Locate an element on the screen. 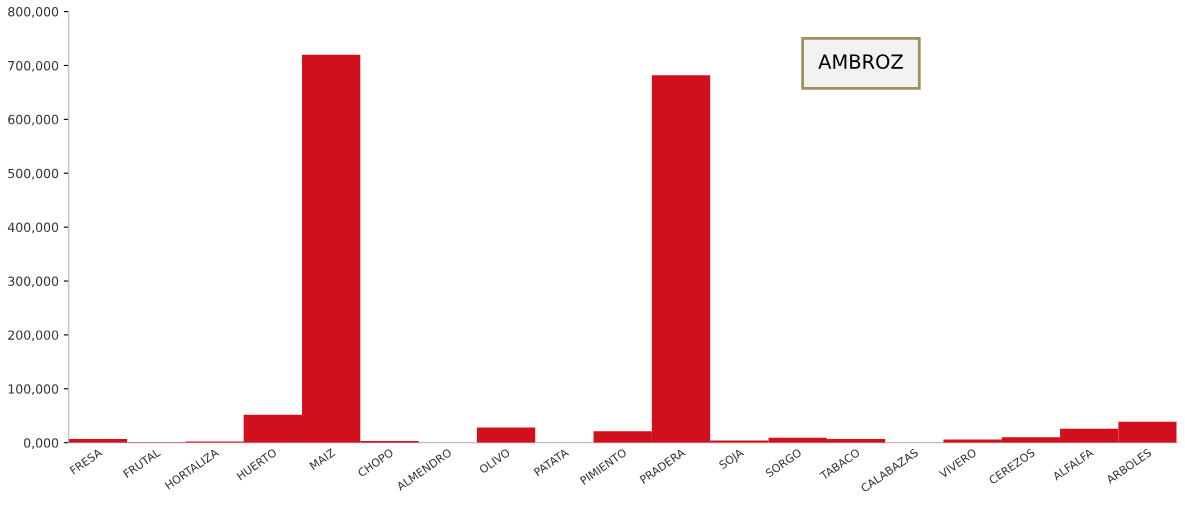 The height and width of the screenshot is (527, 1185). text: AMBROZ is located at coordinates (860, 61).